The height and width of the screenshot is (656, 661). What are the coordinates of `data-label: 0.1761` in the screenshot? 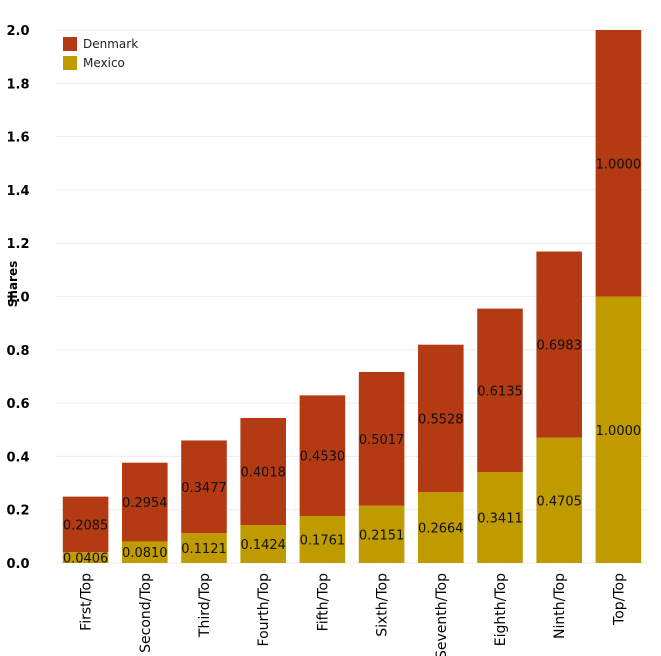 It's located at (323, 541).